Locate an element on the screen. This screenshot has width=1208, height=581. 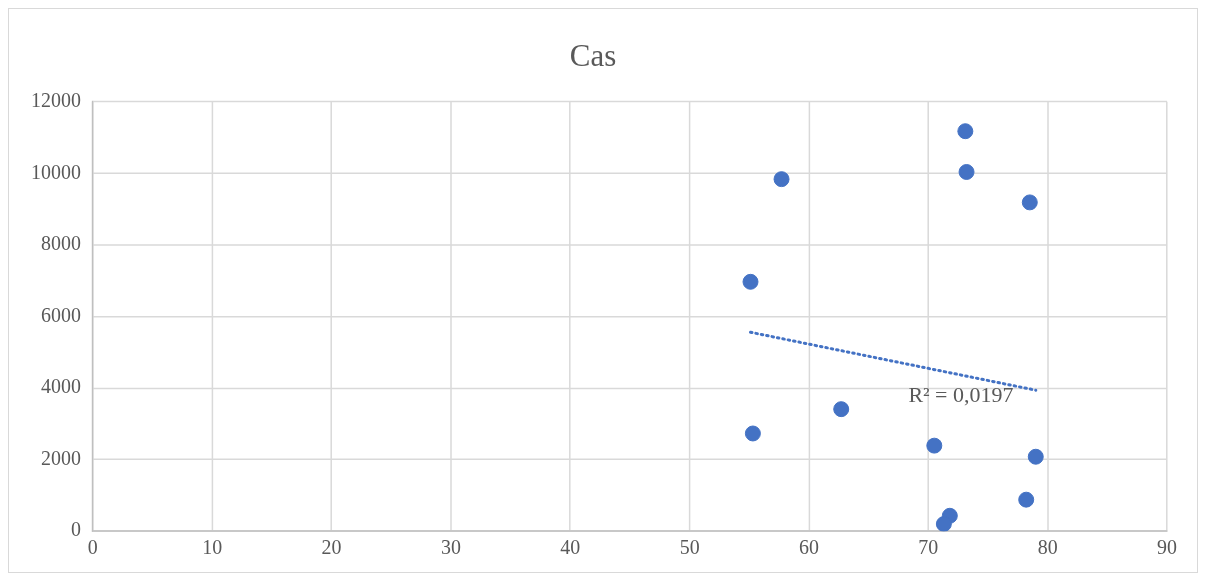
annotation: R² = 0,0197 is located at coordinates (961, 394).